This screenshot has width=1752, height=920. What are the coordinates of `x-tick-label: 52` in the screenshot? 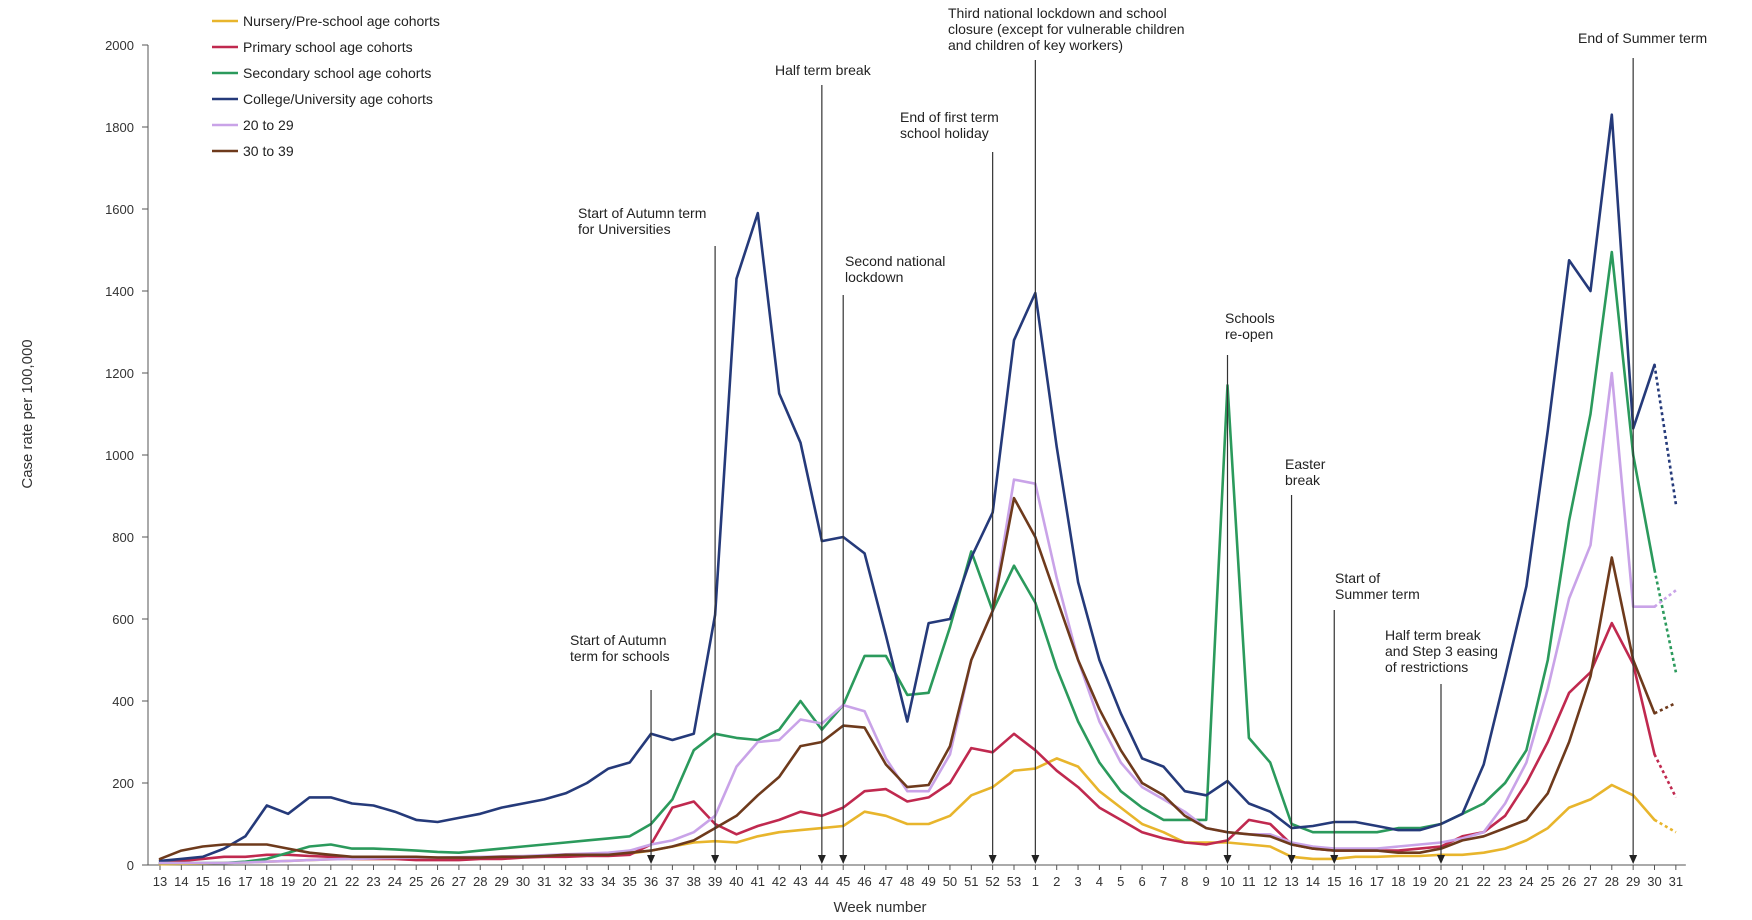 It's located at (992, 881).